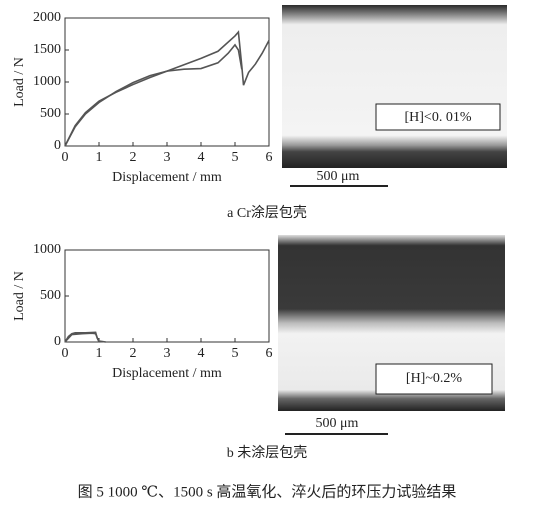 Image resolution: width=534 pixels, height=512 pixels. I want to click on plot-frame, so click(167, 296).